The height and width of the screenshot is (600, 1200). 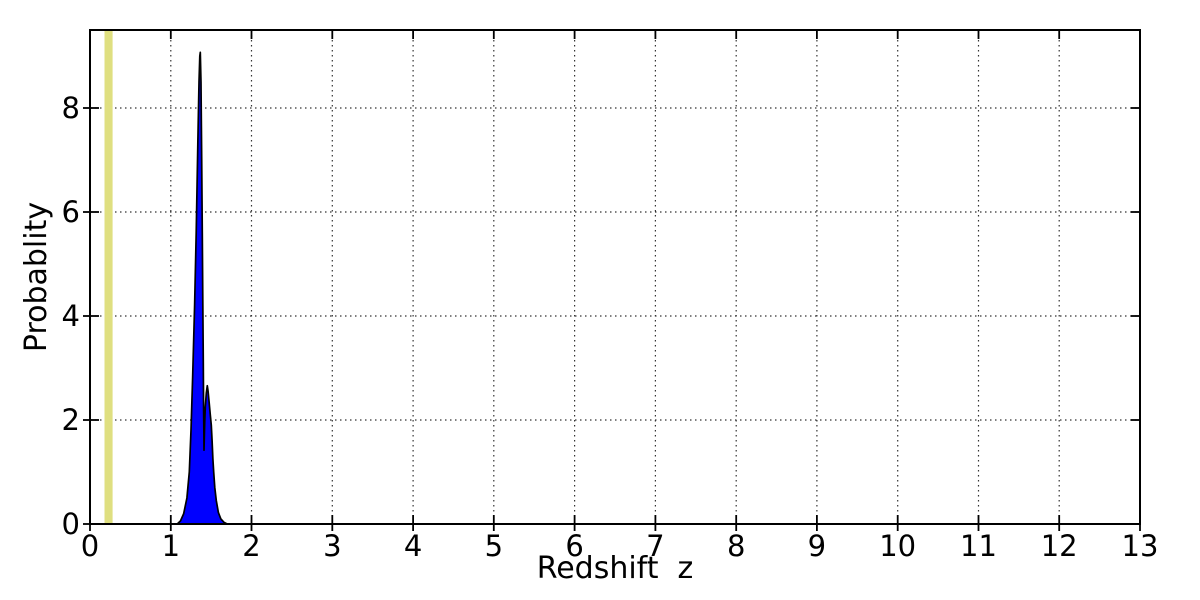 What do you see at coordinates (615, 568) in the screenshot?
I see `x-axis-label: Redshift z` at bounding box center [615, 568].